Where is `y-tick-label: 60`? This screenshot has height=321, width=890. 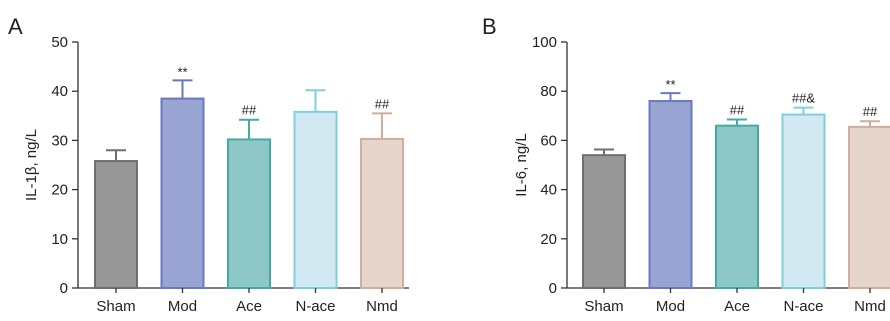 y-tick-label: 60 is located at coordinates (548, 140).